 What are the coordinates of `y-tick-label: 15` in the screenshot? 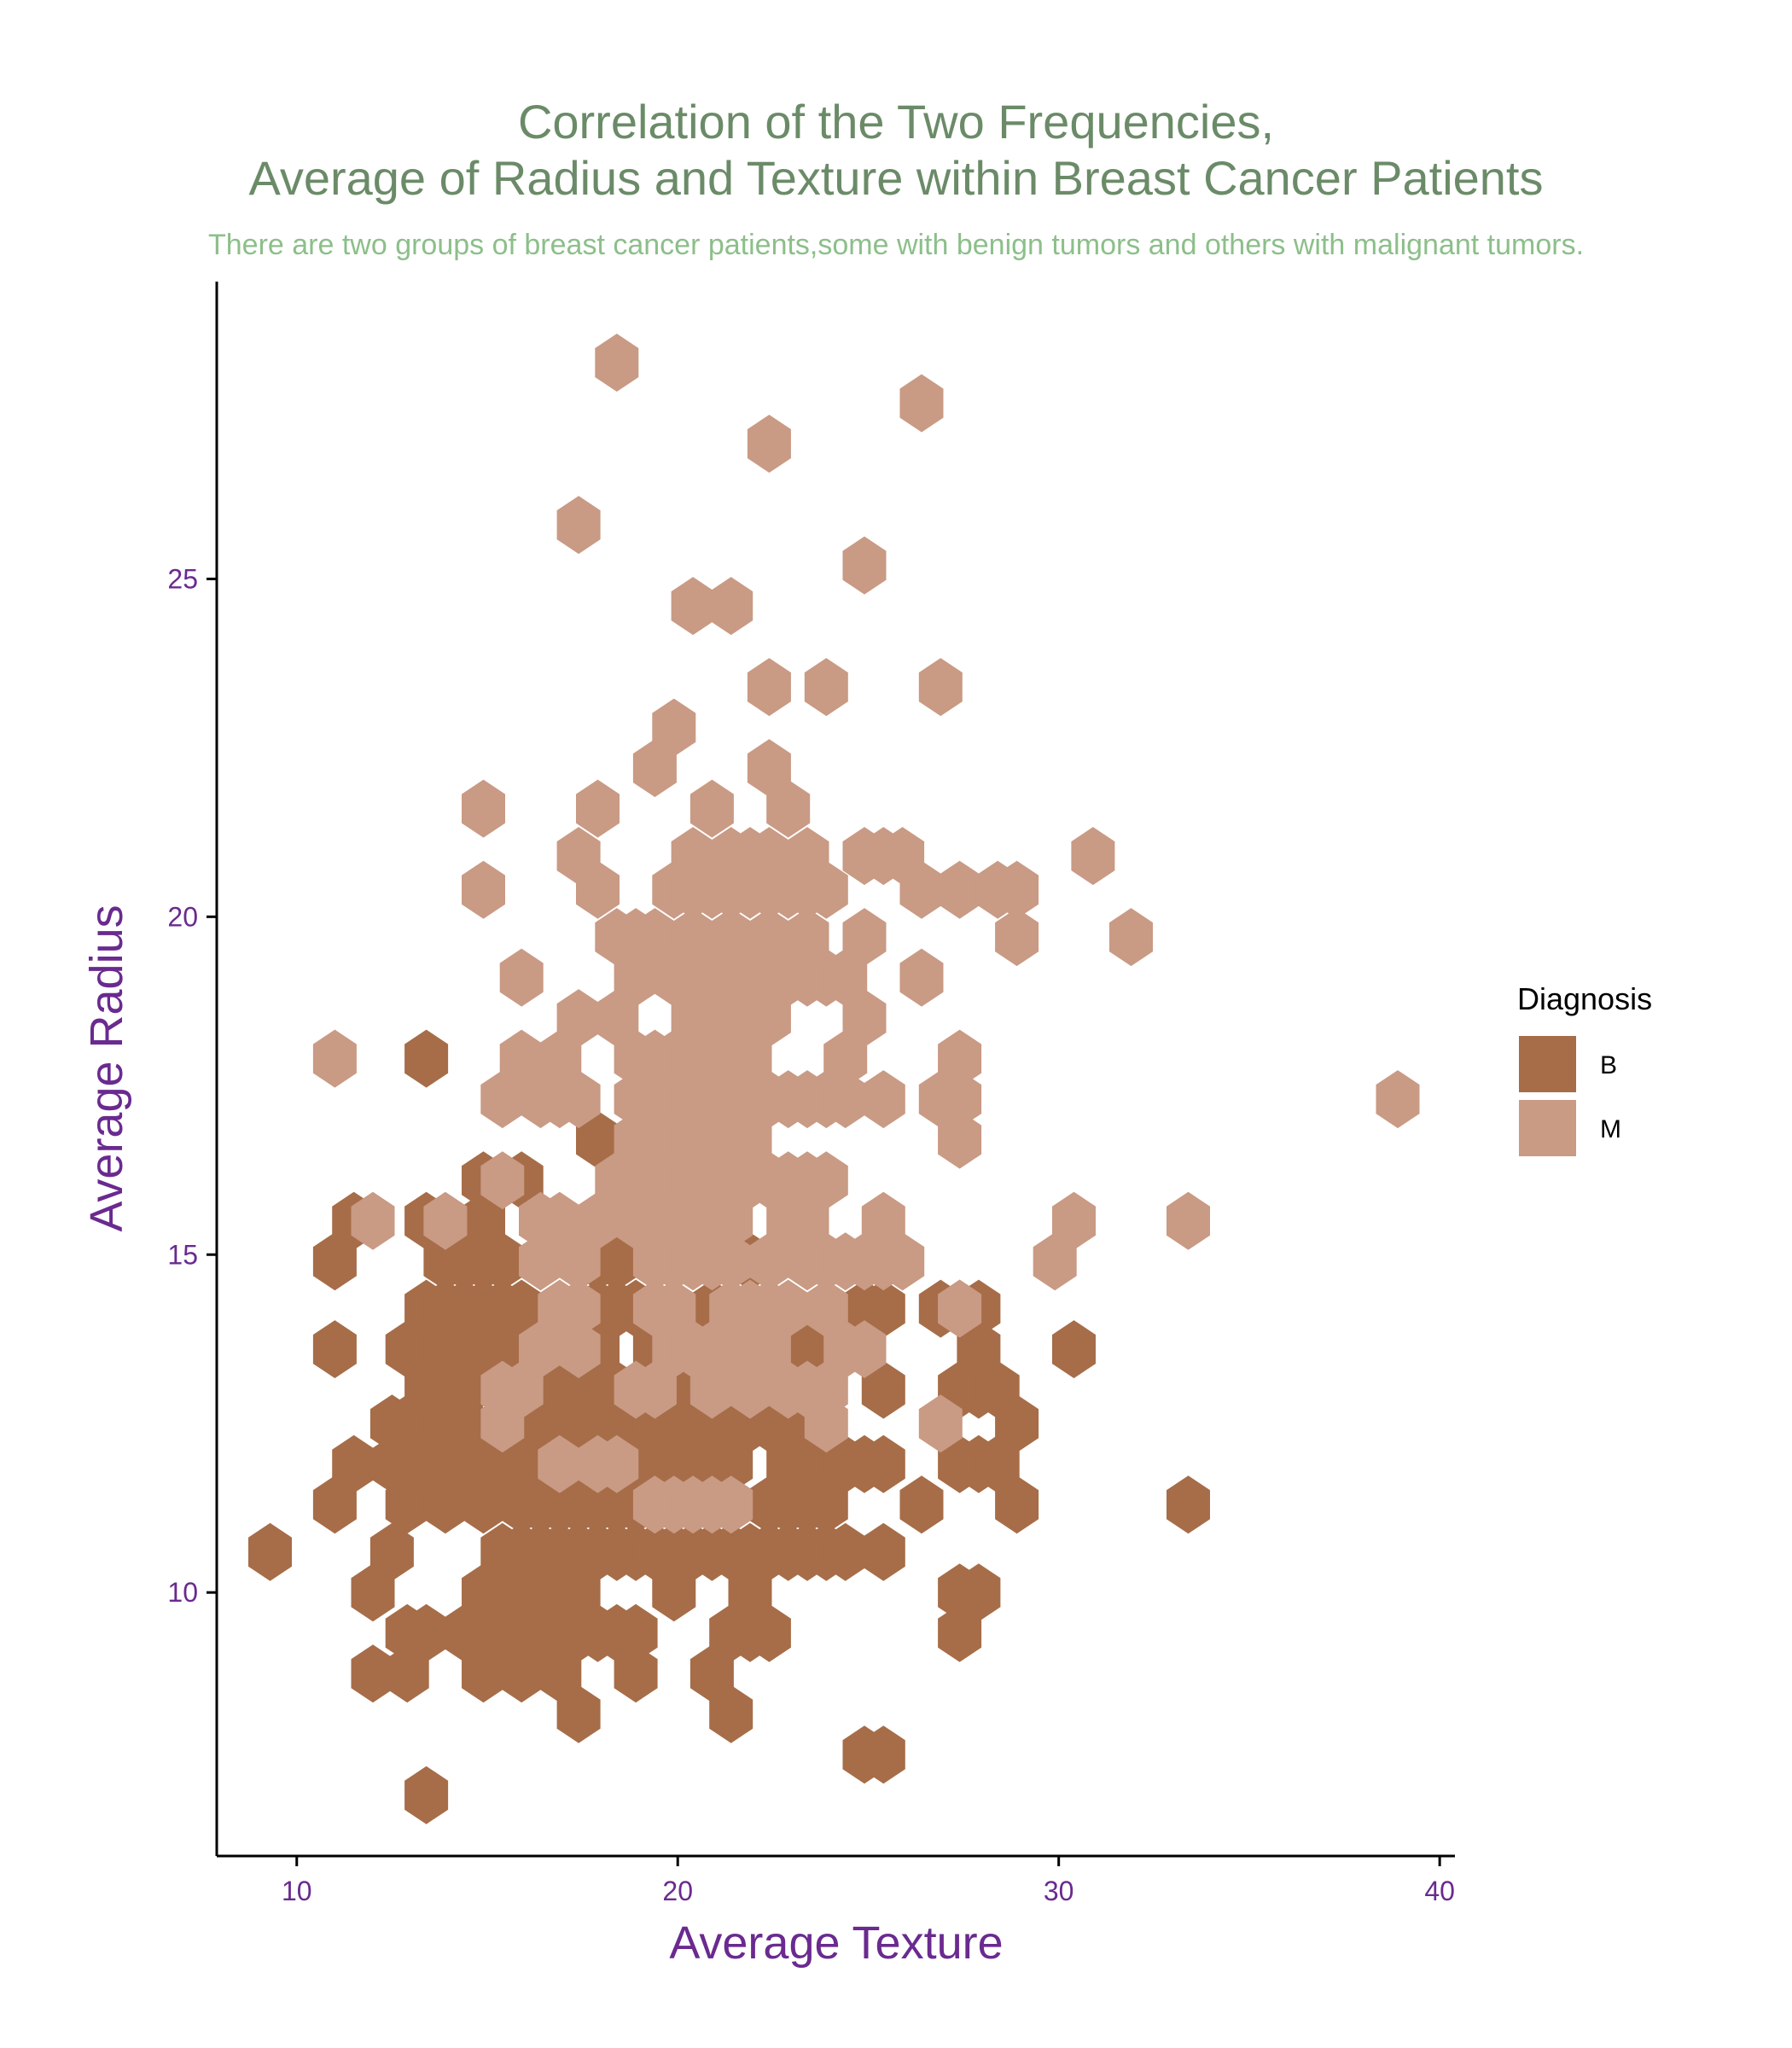 It's located at (182, 1254).